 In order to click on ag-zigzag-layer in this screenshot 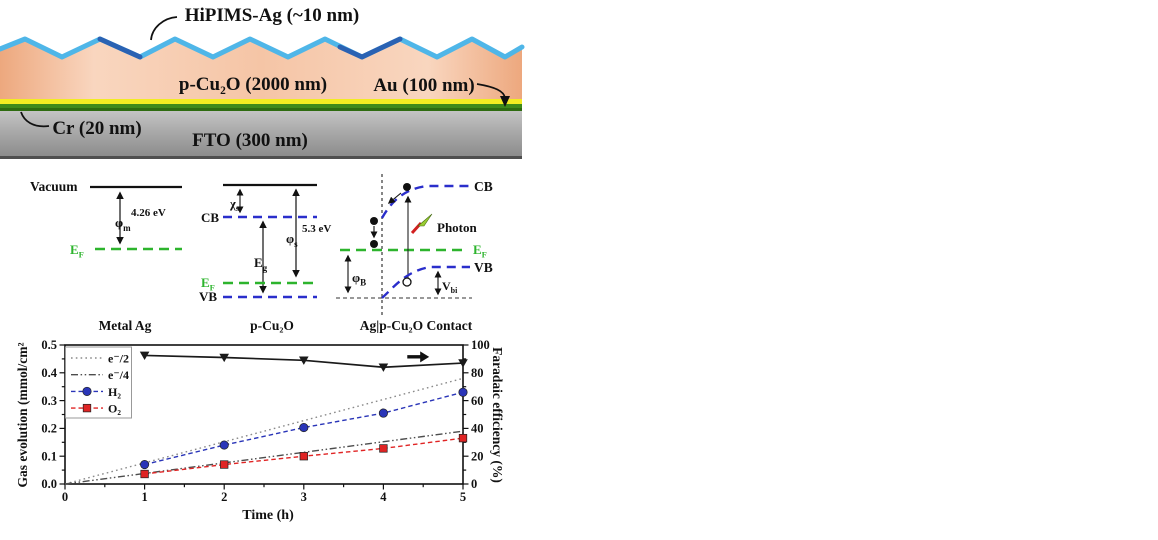, I will do `click(262, 48)`.